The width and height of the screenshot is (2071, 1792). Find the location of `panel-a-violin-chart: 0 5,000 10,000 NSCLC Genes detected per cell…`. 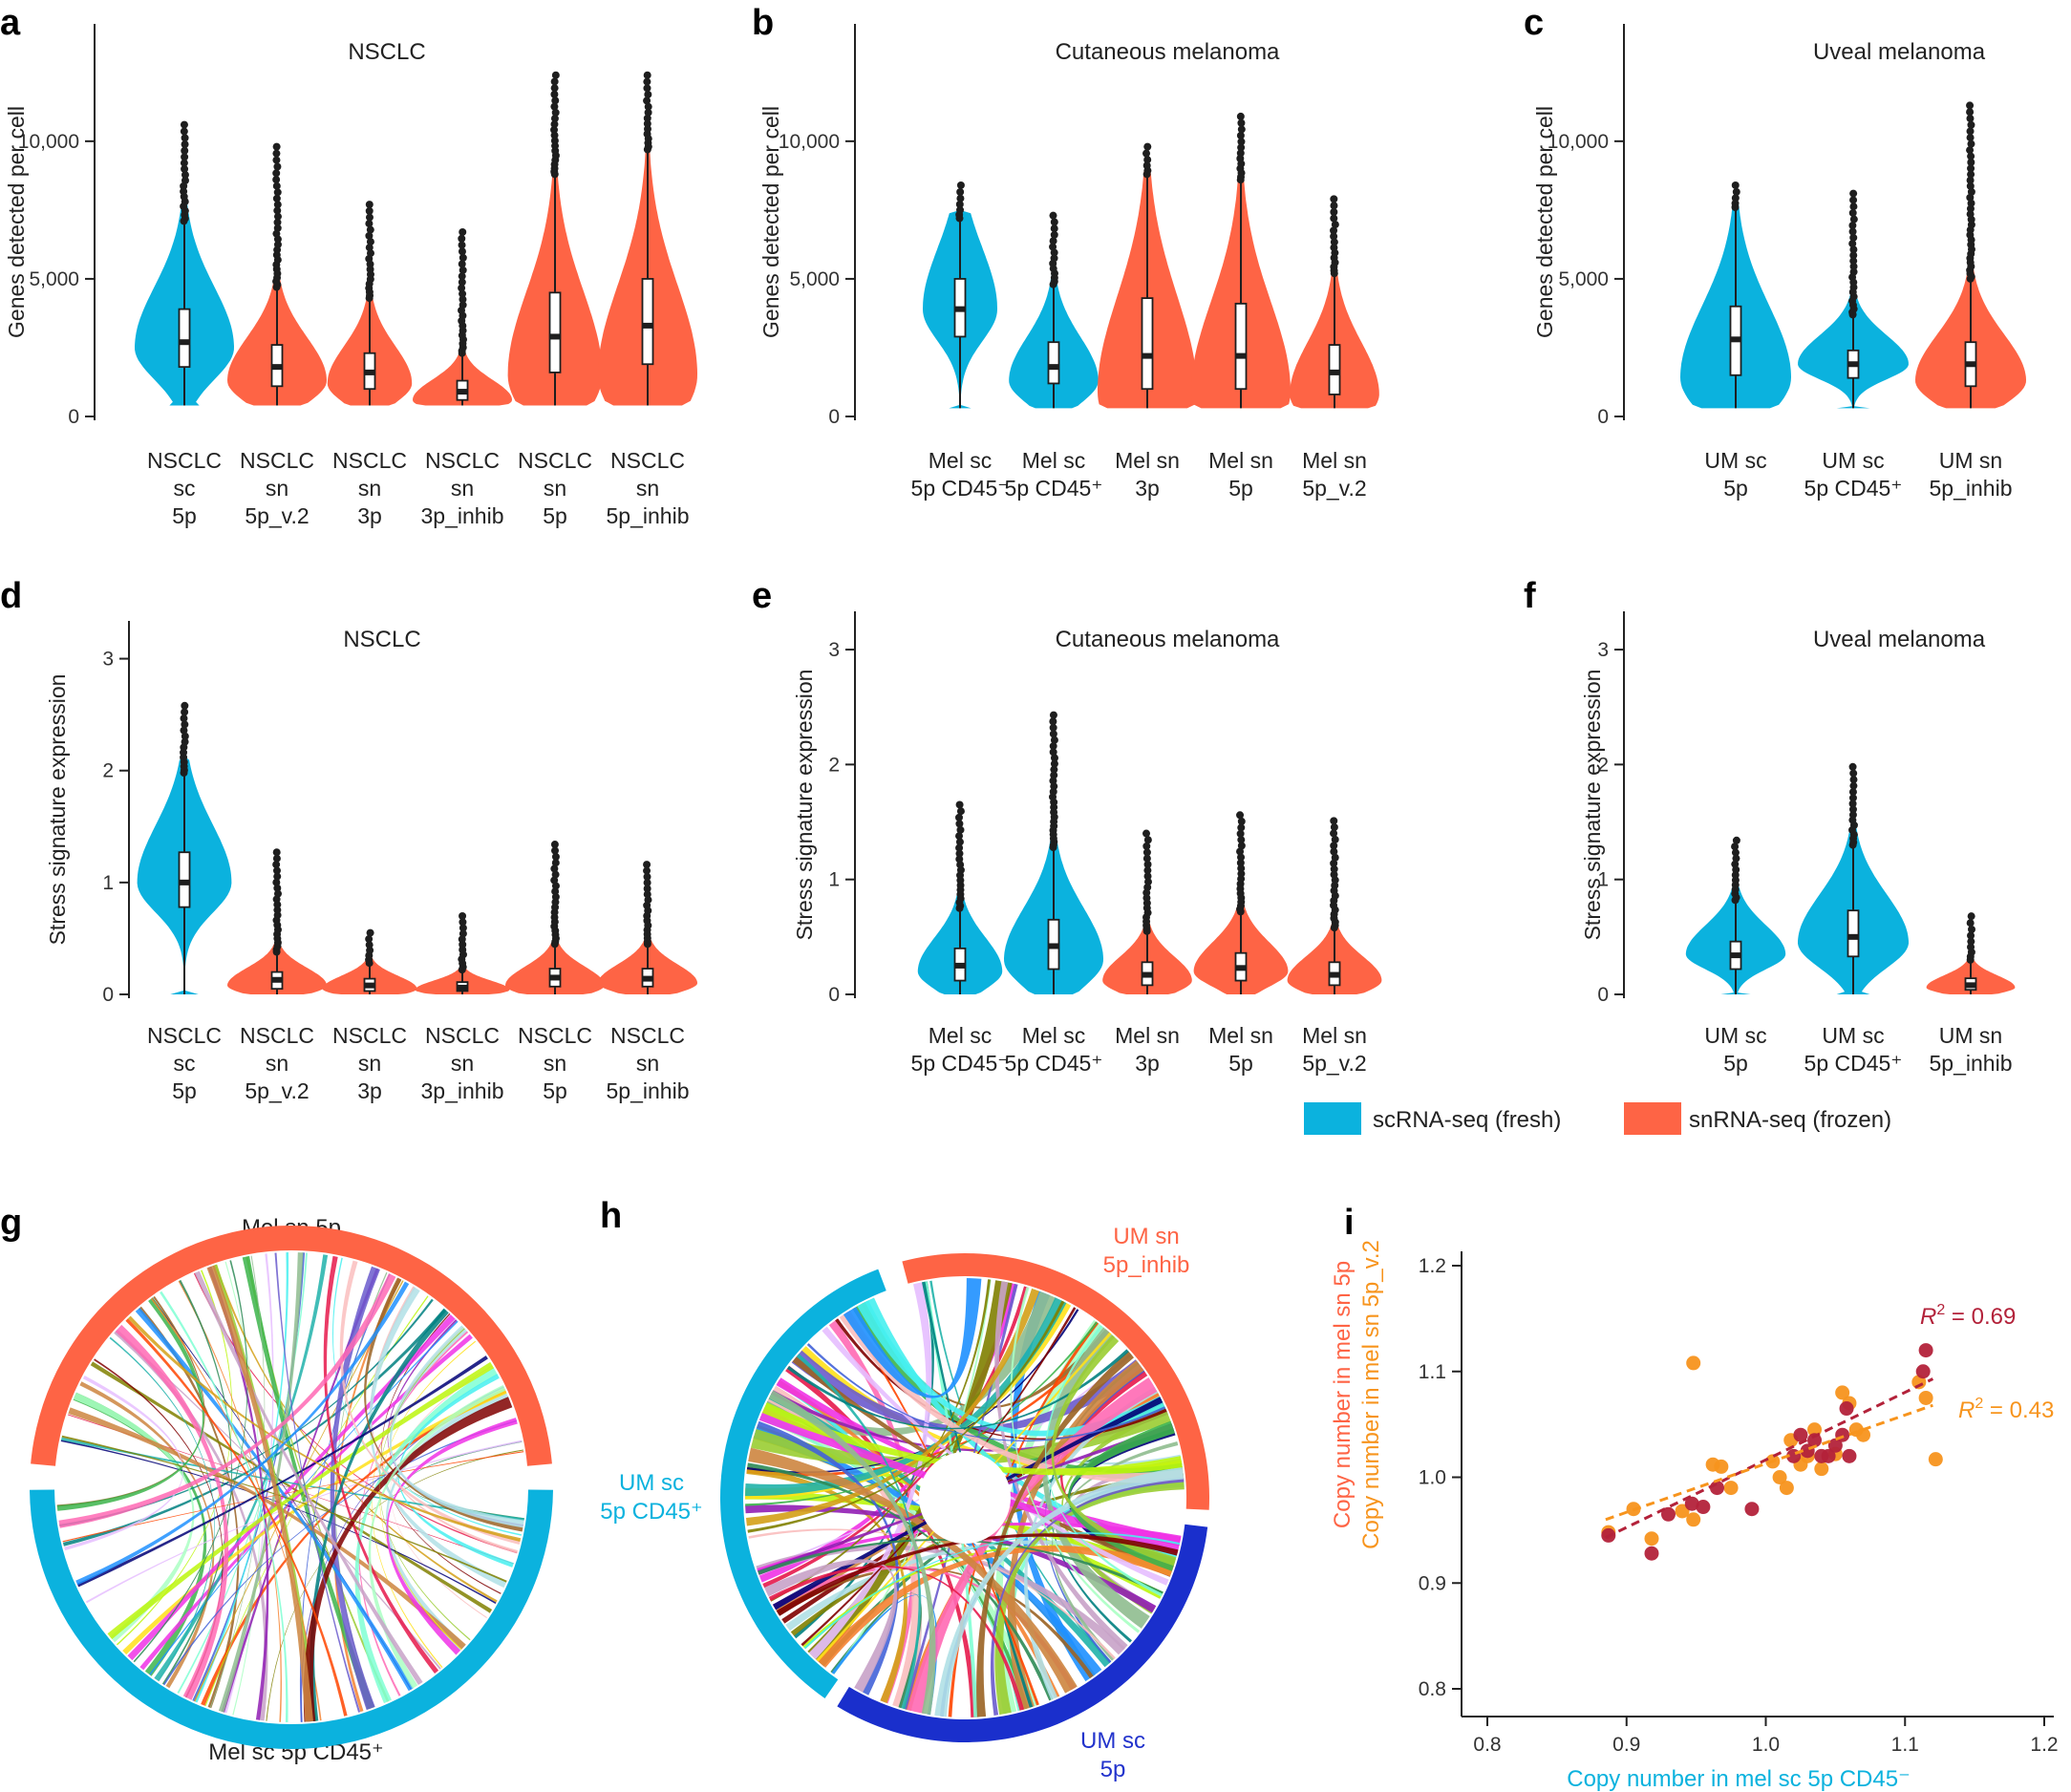

panel-a-violin-chart: 0 5,000 10,000 NSCLC Genes detected per cell… is located at coordinates (350, 276).